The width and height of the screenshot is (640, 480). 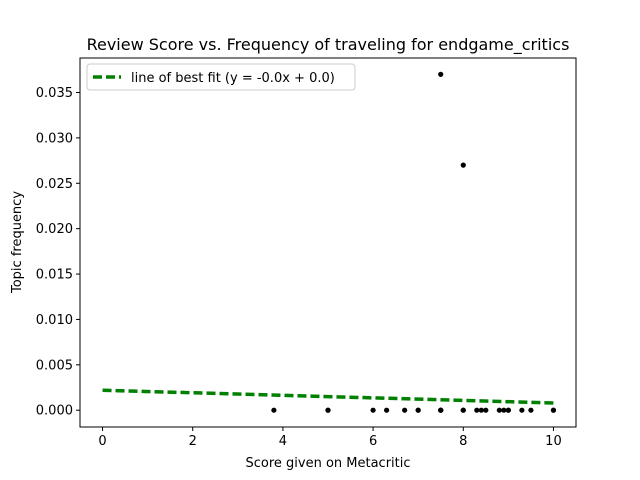 What do you see at coordinates (193, 441) in the screenshot?
I see `x-tick-label: 2` at bounding box center [193, 441].